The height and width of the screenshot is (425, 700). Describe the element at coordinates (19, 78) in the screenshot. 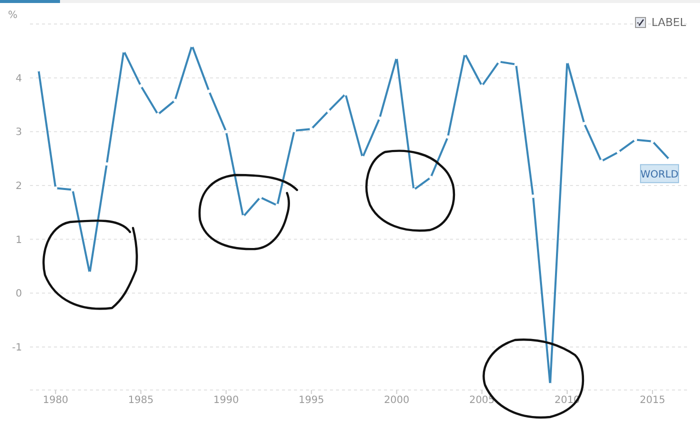

I see `y-tick-label: 4` at that location.